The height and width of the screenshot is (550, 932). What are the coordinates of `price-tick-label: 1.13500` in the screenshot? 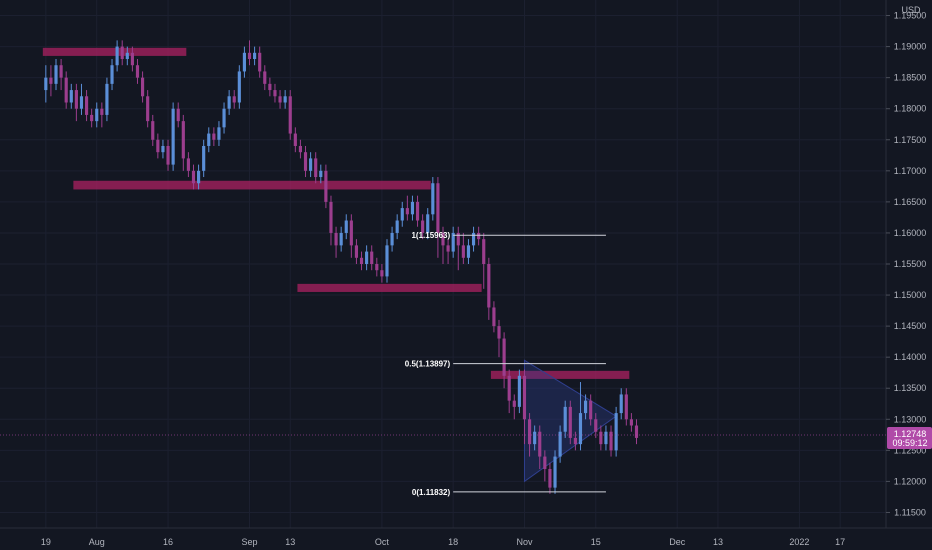 It's located at (910, 388).